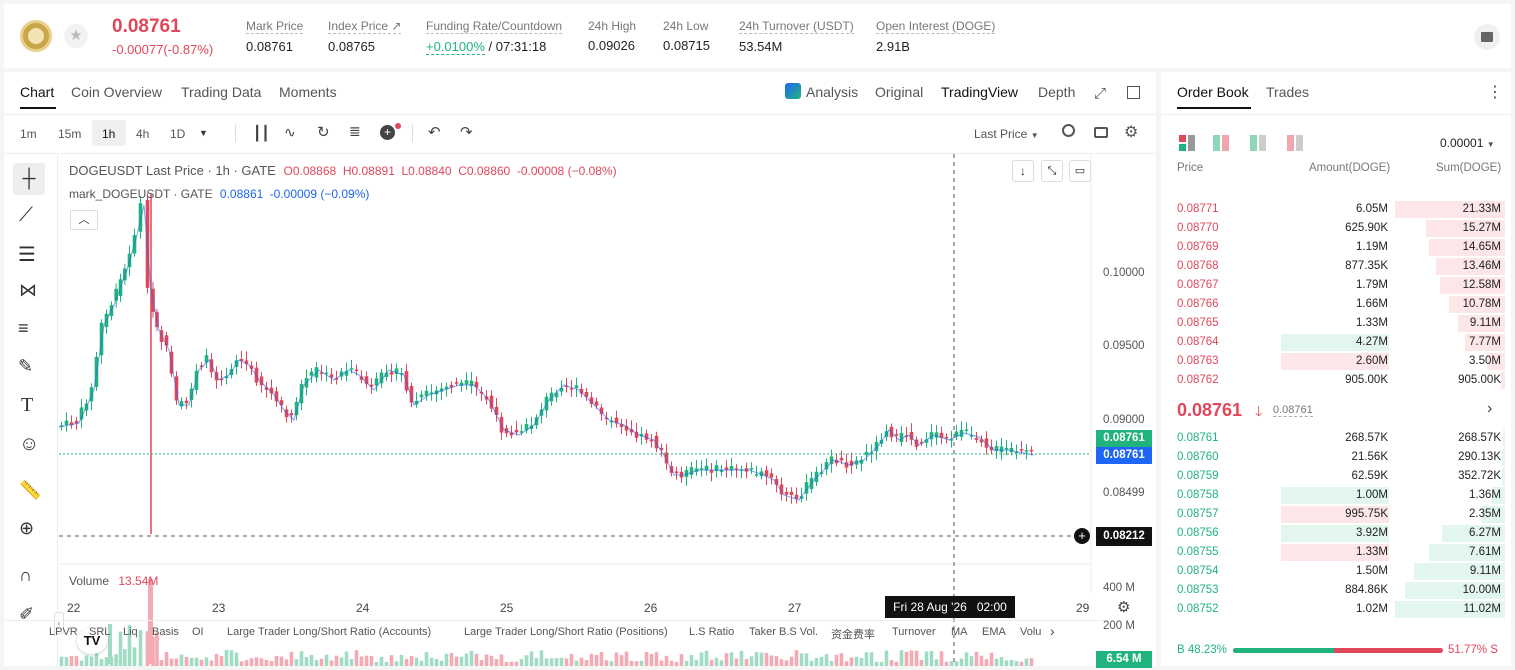 This screenshot has height=670, width=1515. What do you see at coordinates (959, 632) in the screenshot?
I see `indicator-ma: MA` at bounding box center [959, 632].